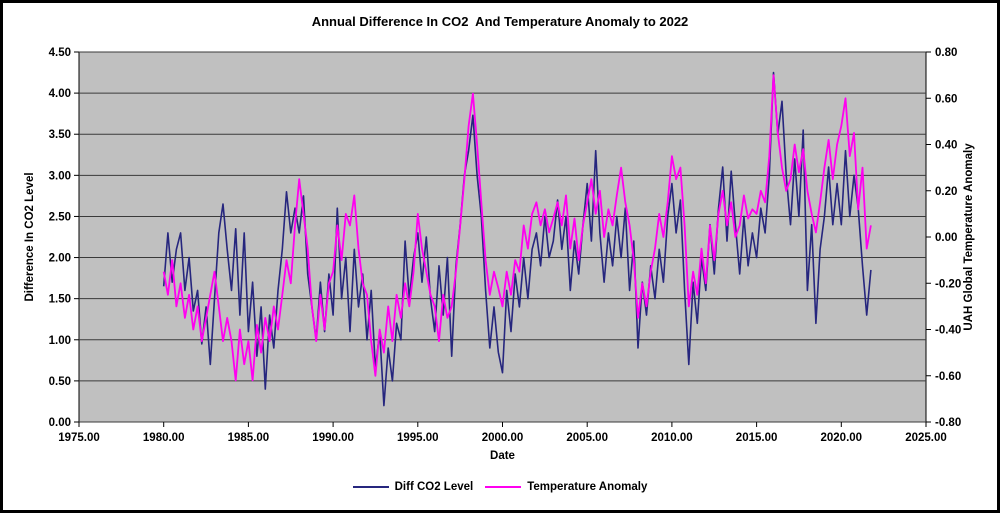 The height and width of the screenshot is (513, 1000). Describe the element at coordinates (60, 176) in the screenshot. I see `y-left-tick-label: 3.00` at that location.